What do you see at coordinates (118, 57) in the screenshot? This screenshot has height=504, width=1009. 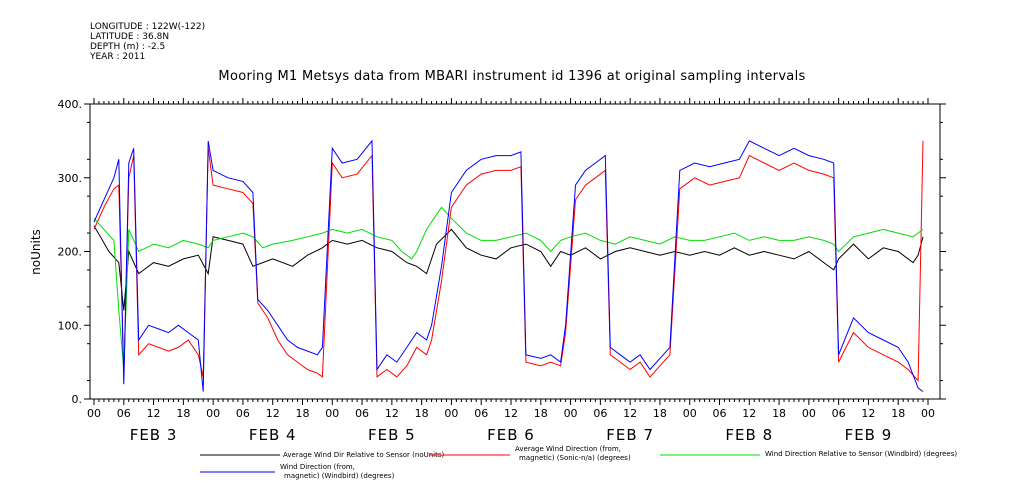 I see `year-label: YEAR : 2011` at bounding box center [118, 57].